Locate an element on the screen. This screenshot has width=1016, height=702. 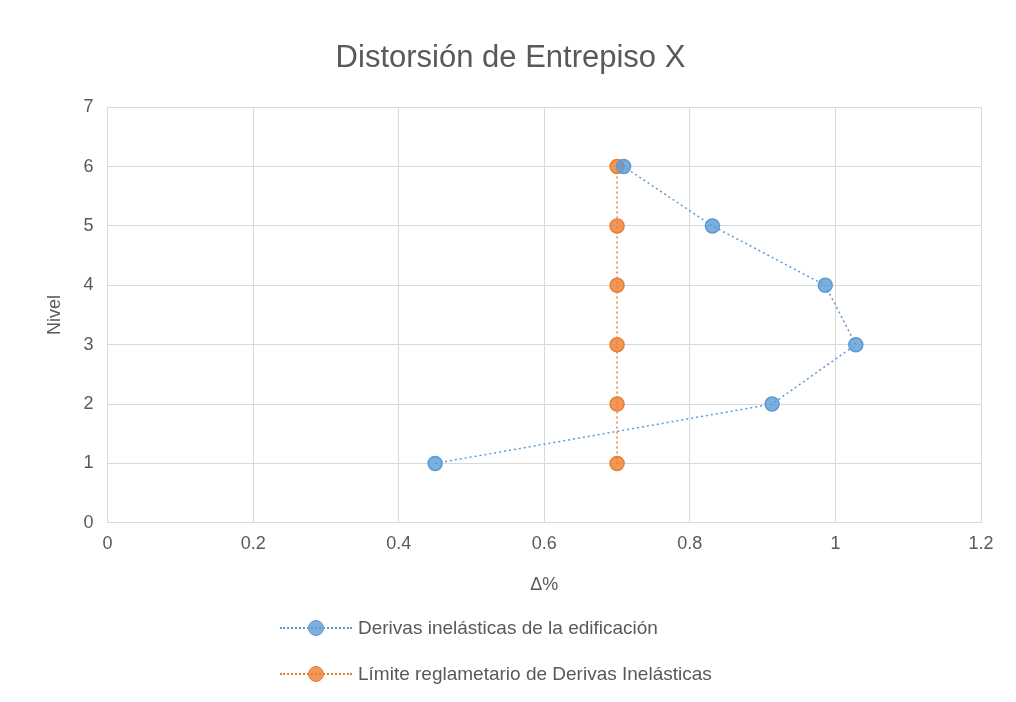
x-axis-title: Δ% is located at coordinates (544, 584).